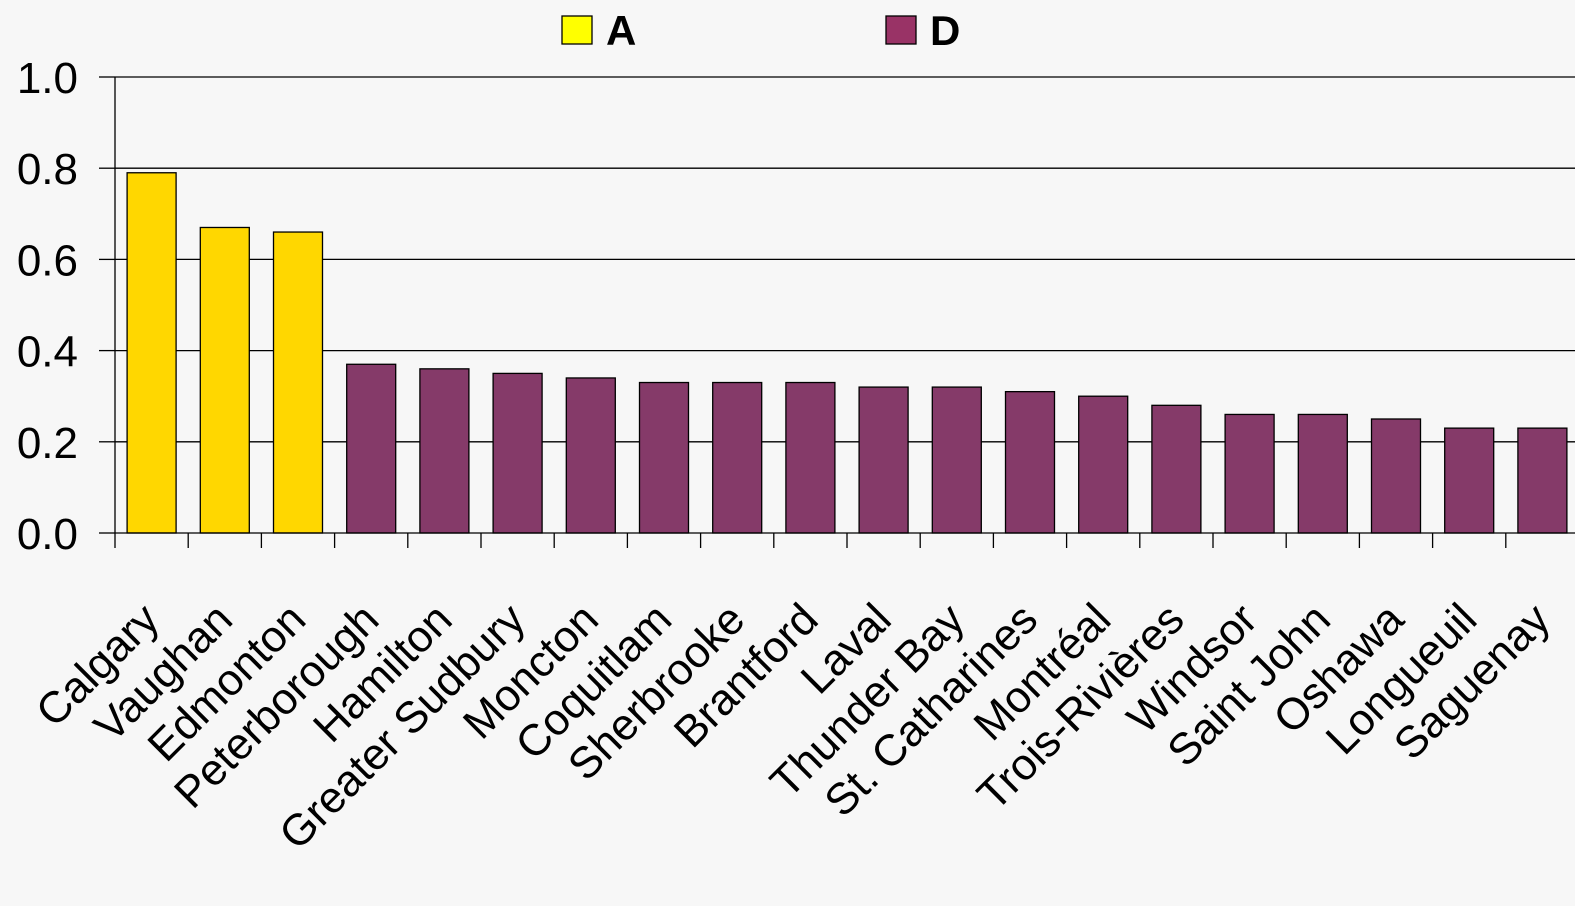 The width and height of the screenshot is (1575, 906). Describe the element at coordinates (47, 306) in the screenshot. I see `y-tick-labels: 0.0 0.2 0.4 0.6 0.8 1.0` at that location.